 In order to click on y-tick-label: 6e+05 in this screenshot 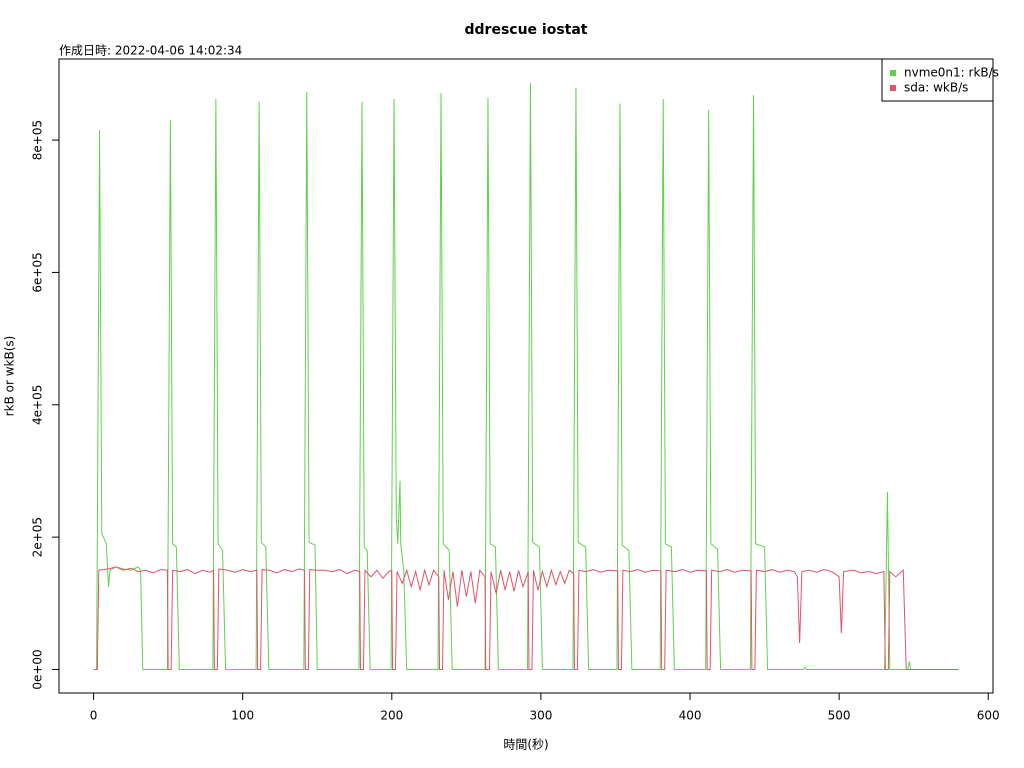, I will do `click(38, 272)`.